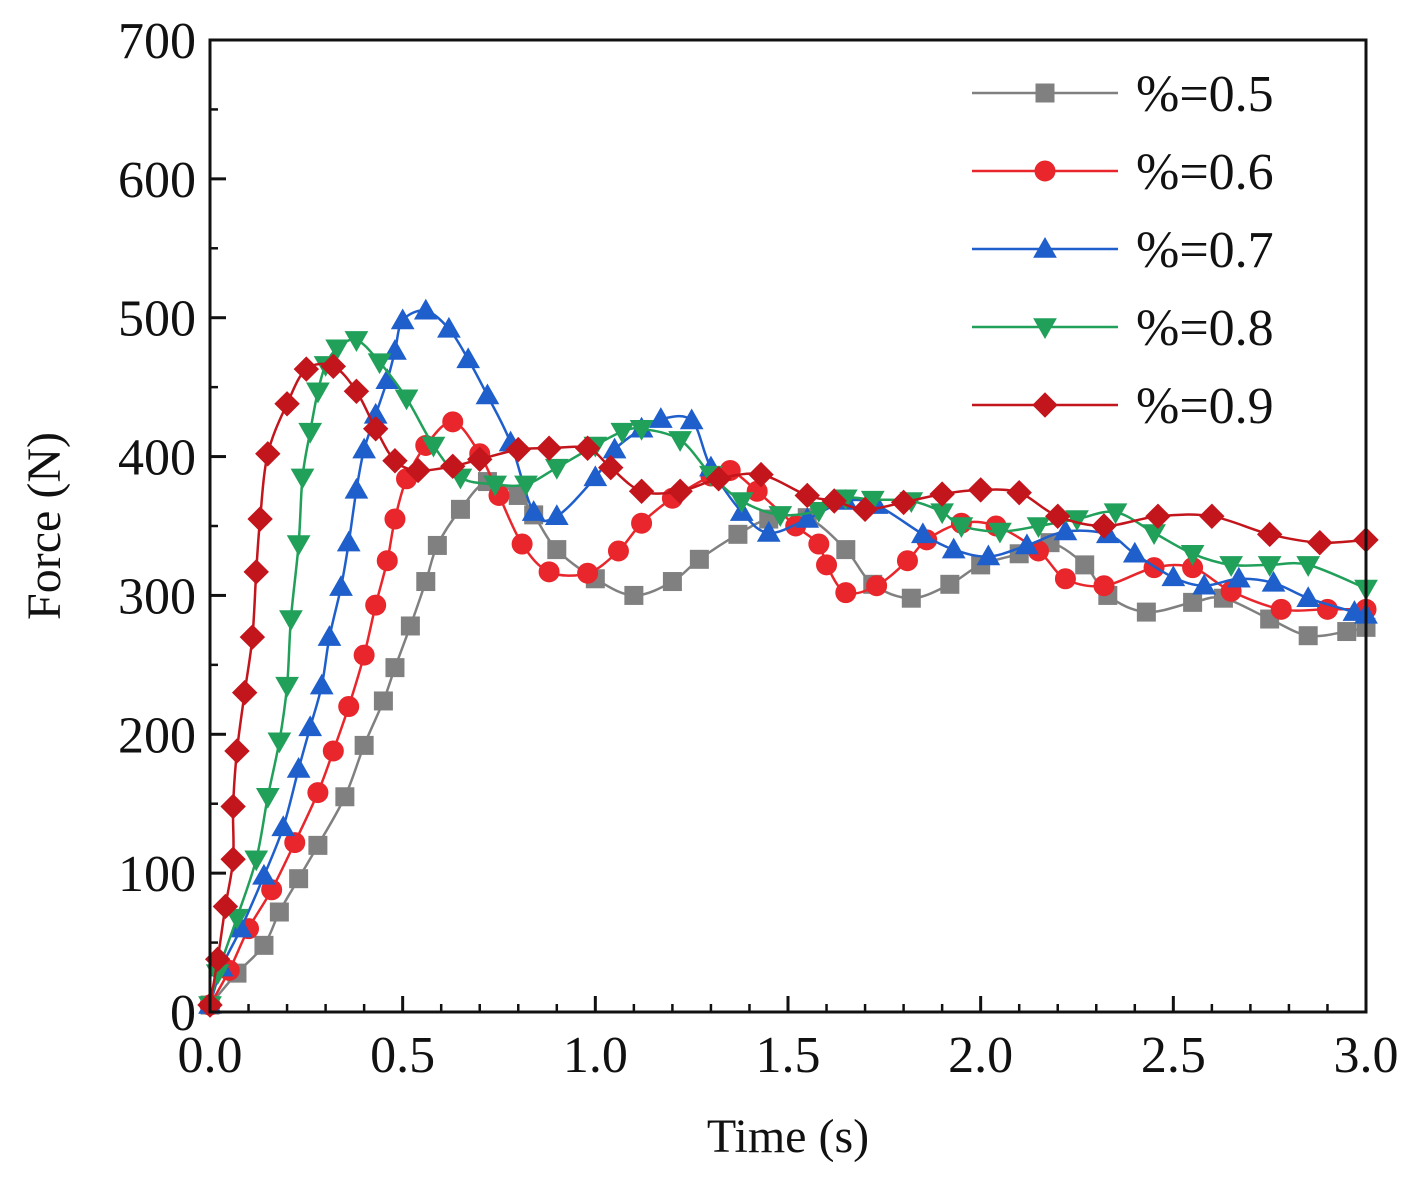 This screenshot has height=1179, width=1416. I want to click on legend: %=0.5 %=0.6 %=0.7 %=0.8 %=0.9, so click(1123, 250).